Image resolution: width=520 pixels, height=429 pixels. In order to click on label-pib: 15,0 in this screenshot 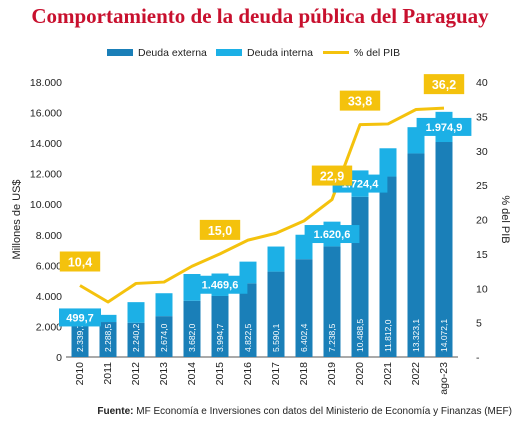, I will do `click(220, 231)`.